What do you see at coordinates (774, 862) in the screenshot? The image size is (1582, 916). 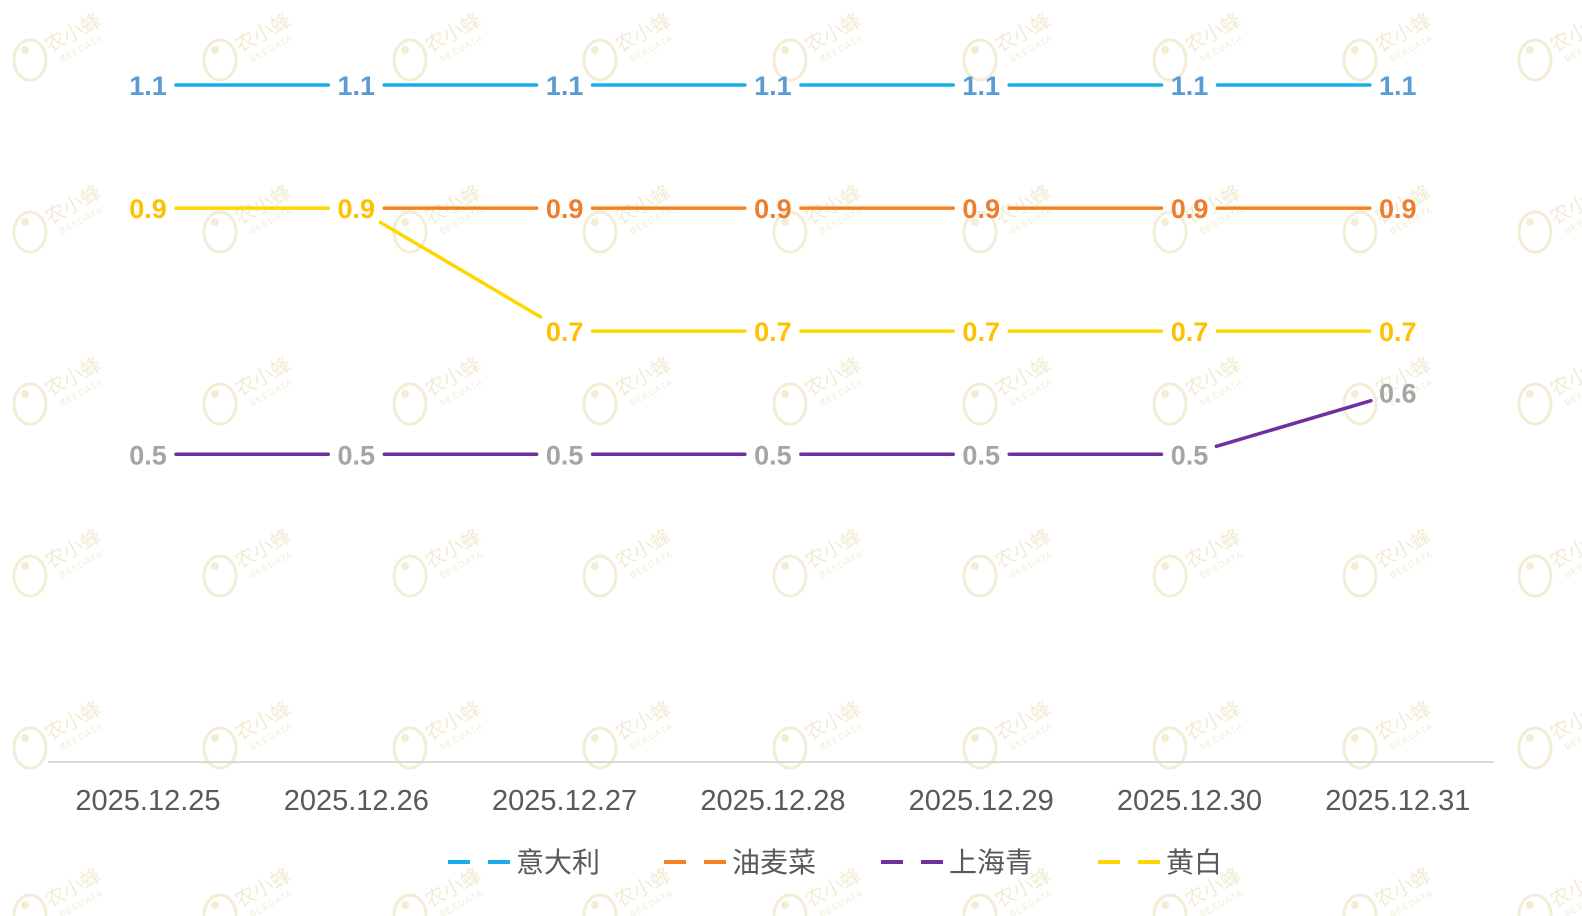 I see `legend-label: 油麦菜` at bounding box center [774, 862].